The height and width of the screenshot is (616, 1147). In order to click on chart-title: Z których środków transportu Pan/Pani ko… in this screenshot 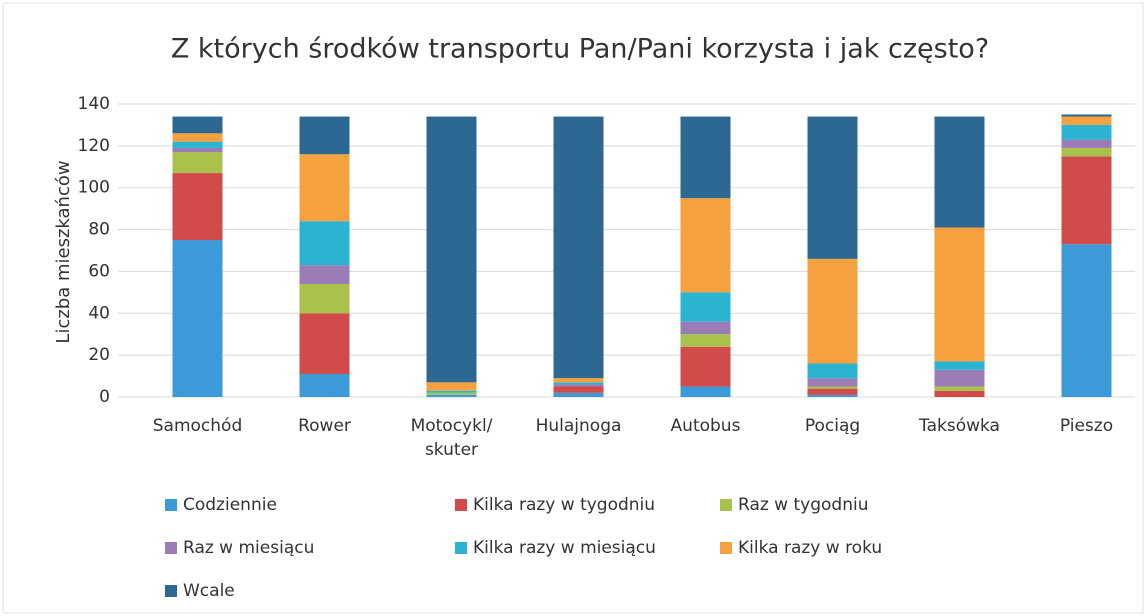, I will do `click(580, 49)`.